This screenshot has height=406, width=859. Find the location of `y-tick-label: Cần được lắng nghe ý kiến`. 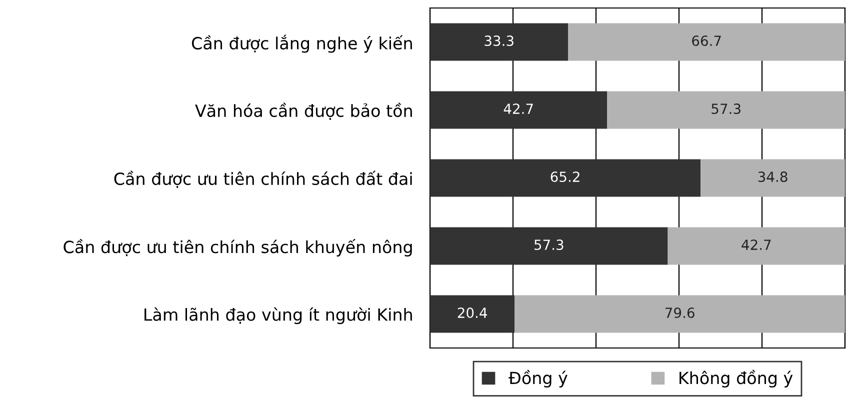

y-tick-label: Cần được lắng nghe ý kiến is located at coordinates (302, 43).